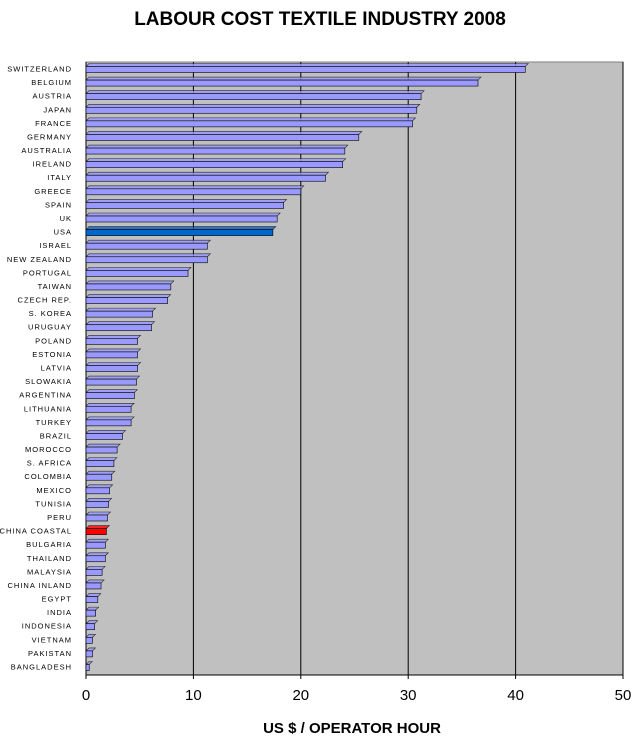  I want to click on y-tick-label: ESTONIA, so click(52, 354).